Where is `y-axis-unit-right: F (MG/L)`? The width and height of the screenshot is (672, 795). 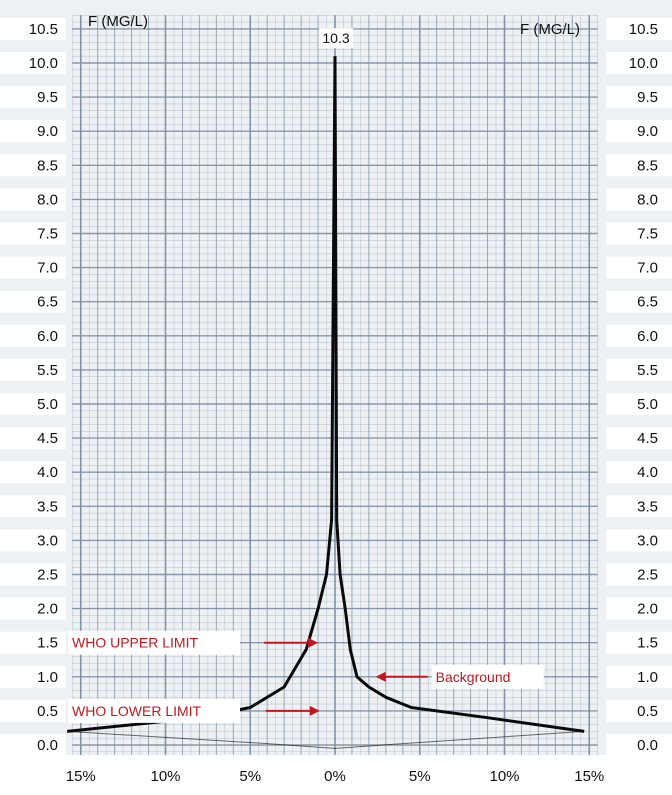
y-axis-unit-right: F (MG/L) is located at coordinates (550, 29).